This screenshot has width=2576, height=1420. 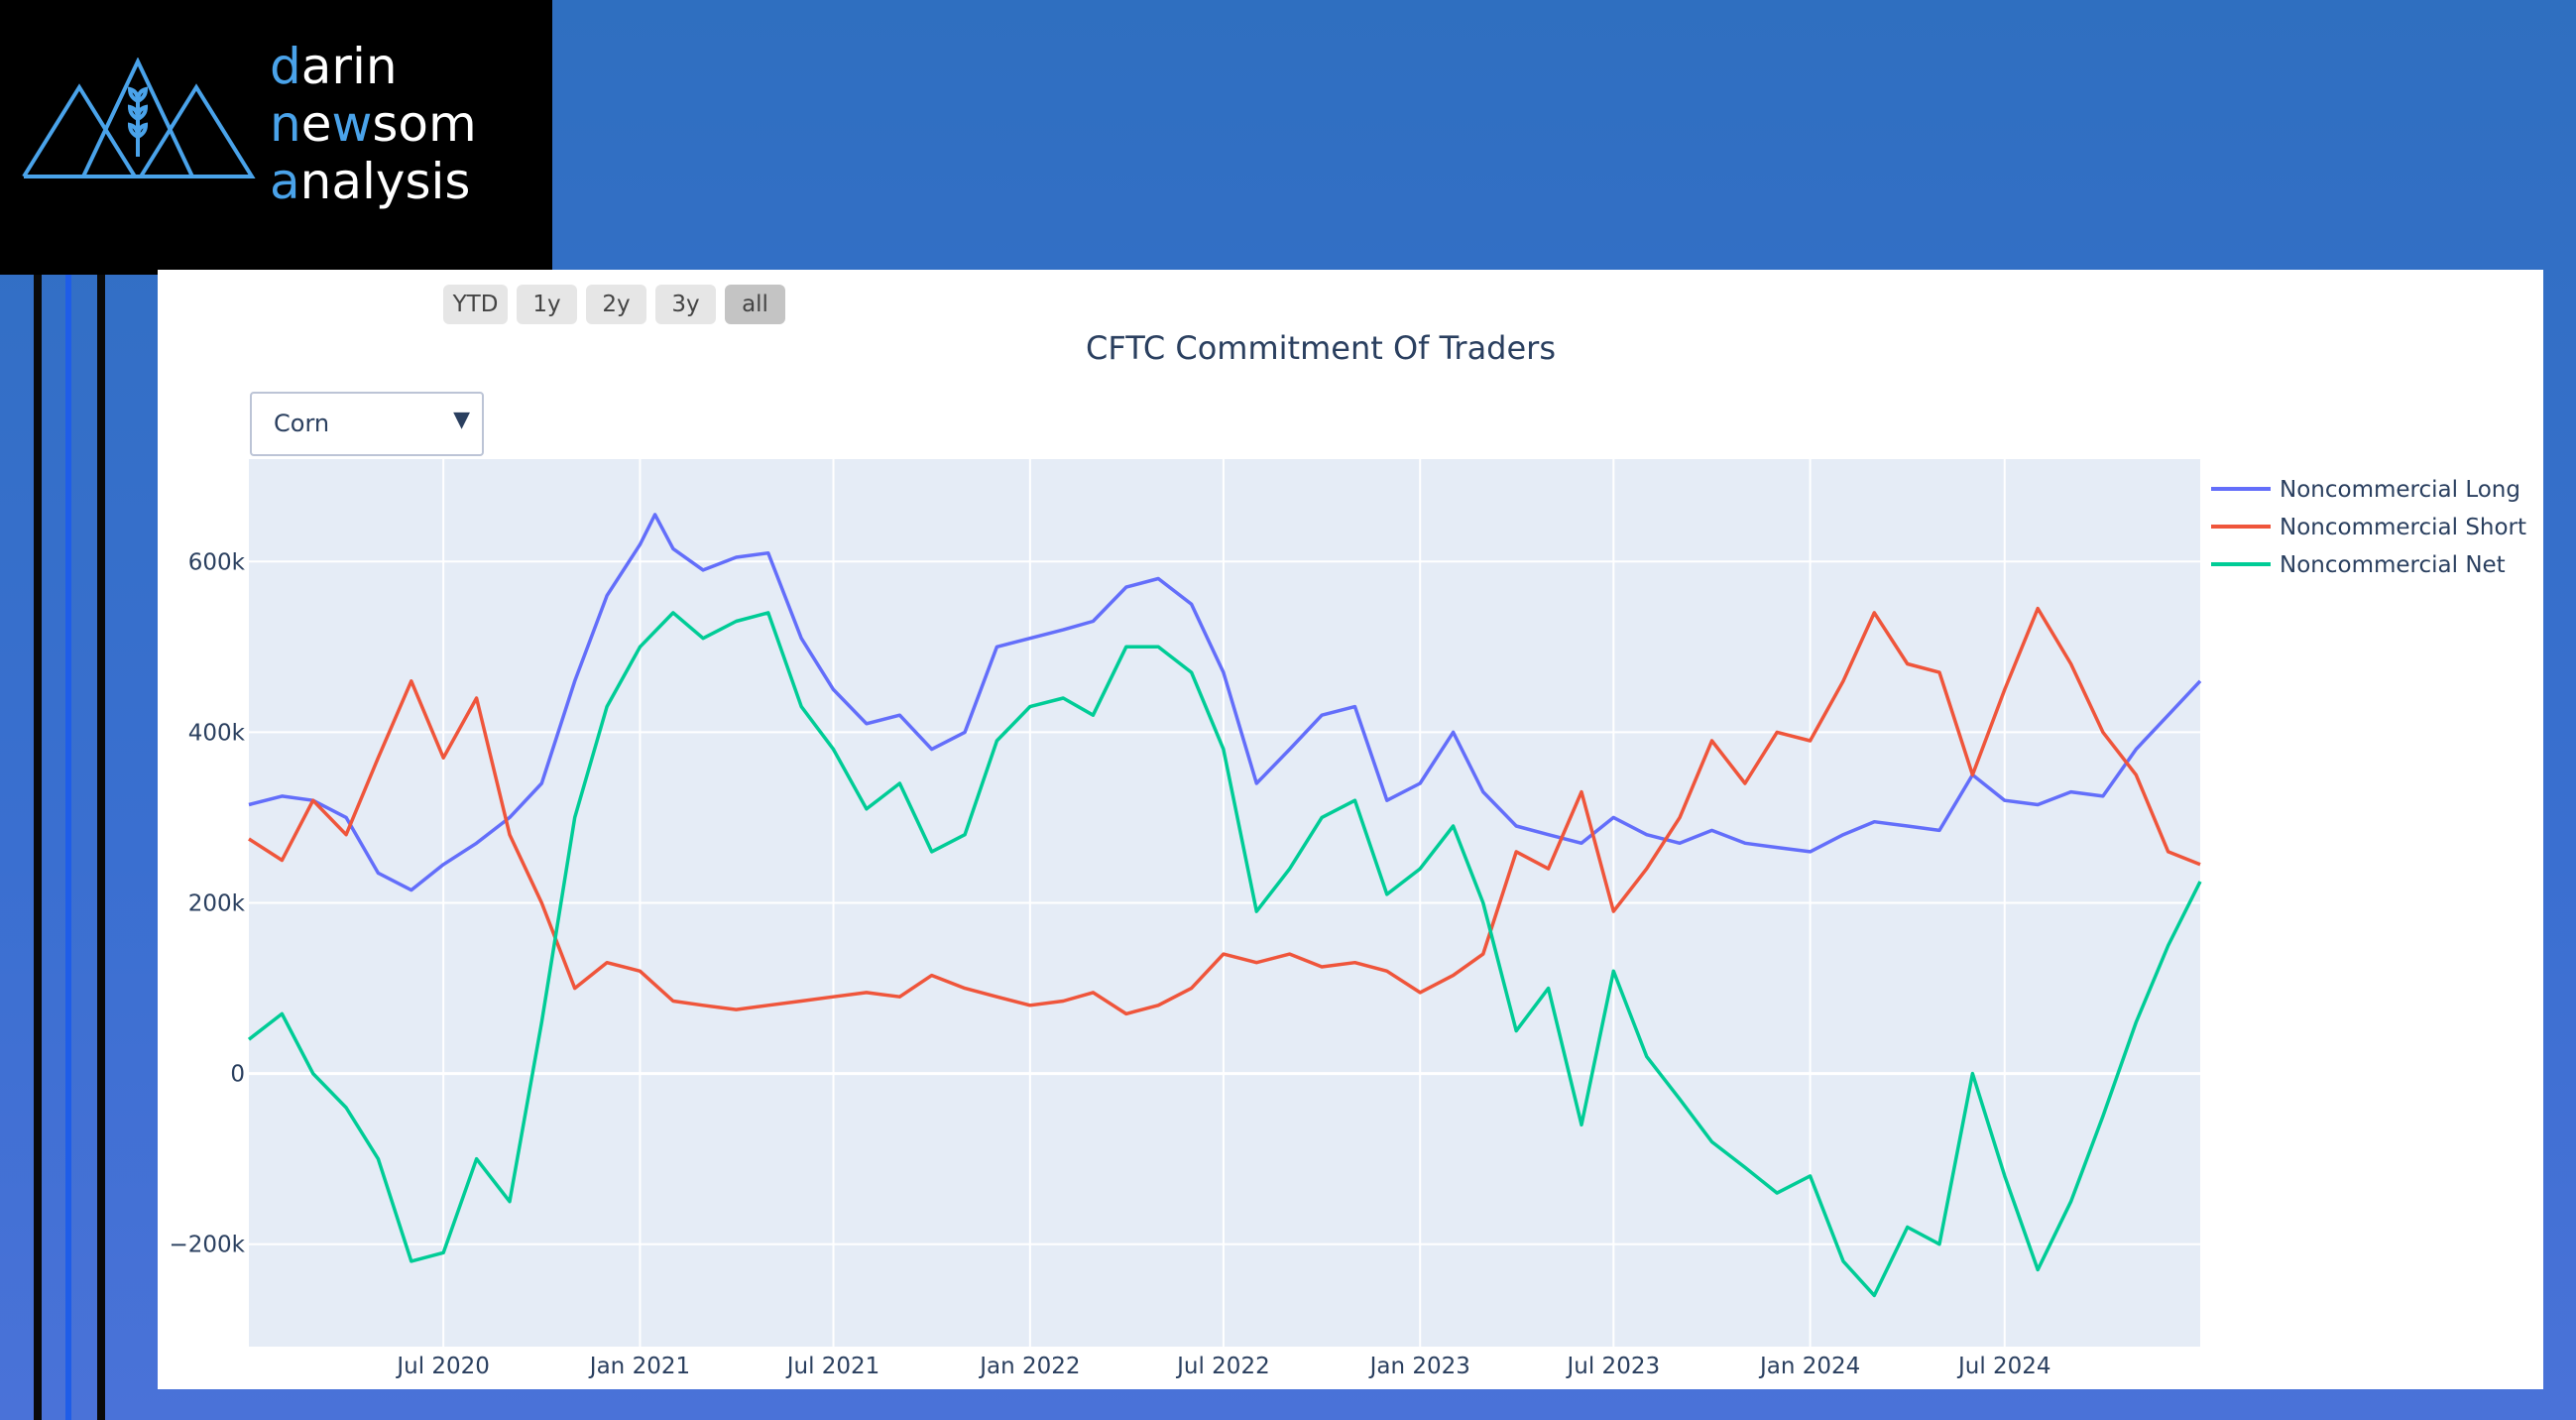 I want to click on x-tick-label: Jul 2023, so click(x=1613, y=1366).